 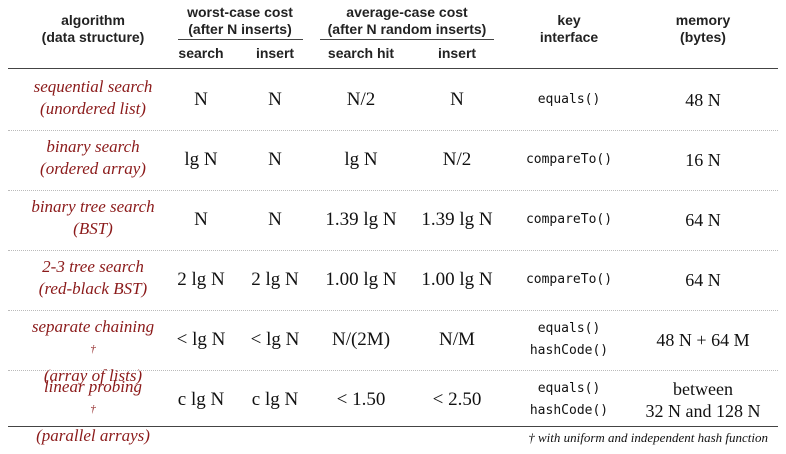 What do you see at coordinates (393, 68) in the screenshot?
I see `header-rule` at bounding box center [393, 68].